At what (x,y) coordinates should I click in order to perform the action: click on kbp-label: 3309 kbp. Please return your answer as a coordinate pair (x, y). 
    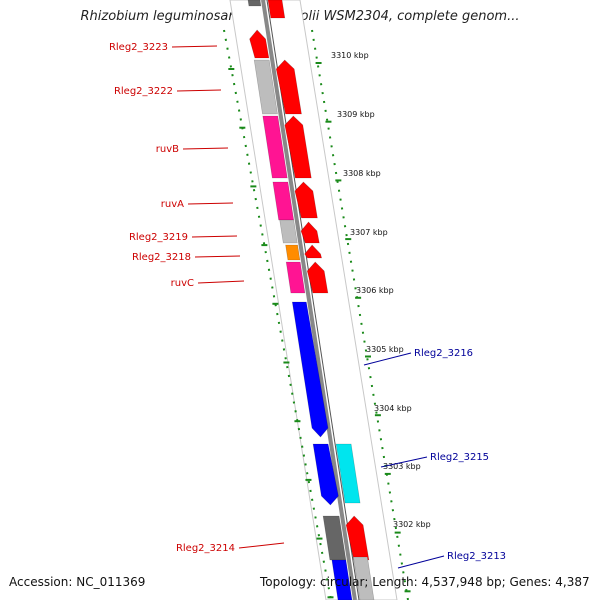
    Looking at the image, I should click on (356, 114).